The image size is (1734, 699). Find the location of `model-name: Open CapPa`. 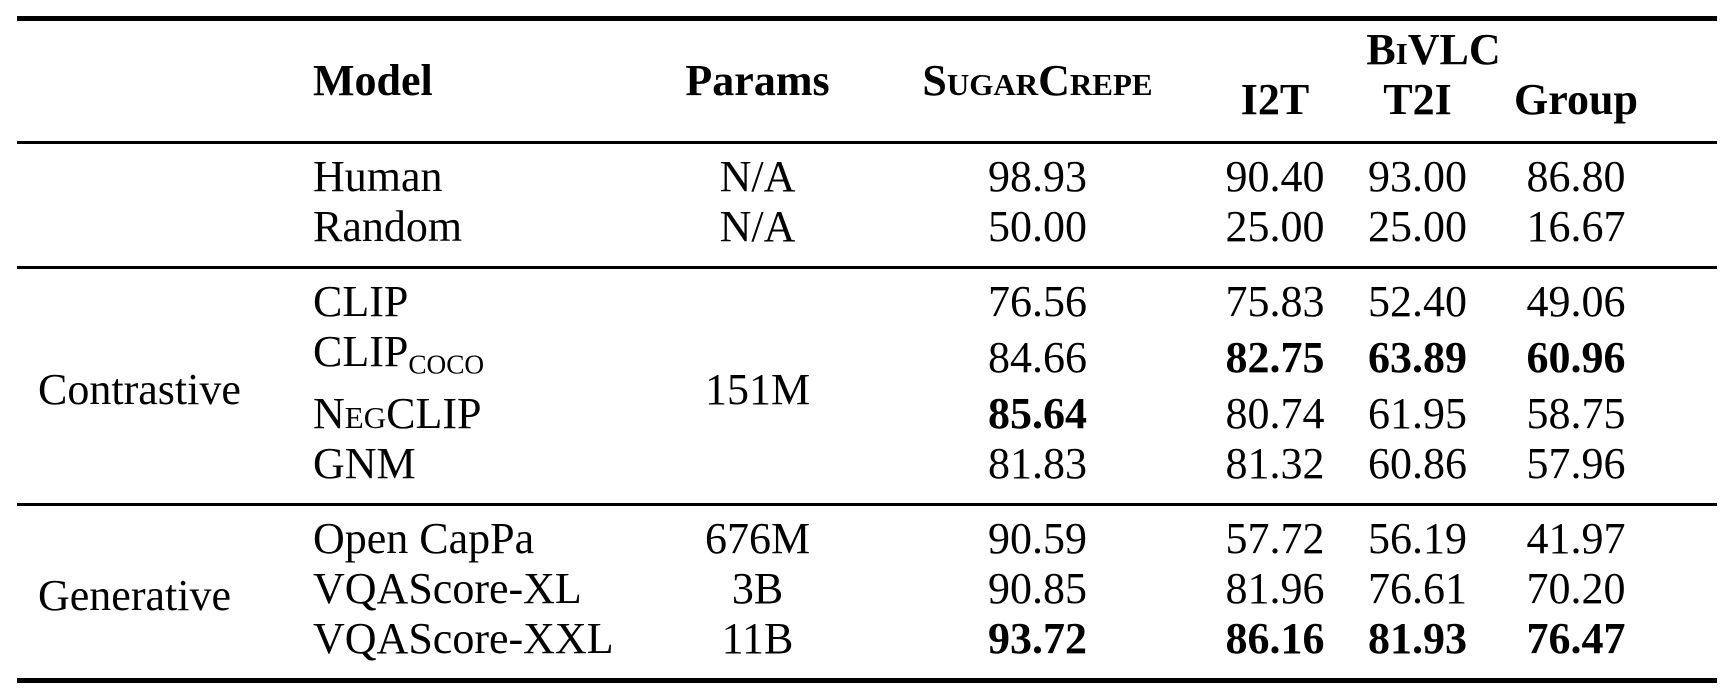

model-name: Open CapPa is located at coordinates (475, 535).